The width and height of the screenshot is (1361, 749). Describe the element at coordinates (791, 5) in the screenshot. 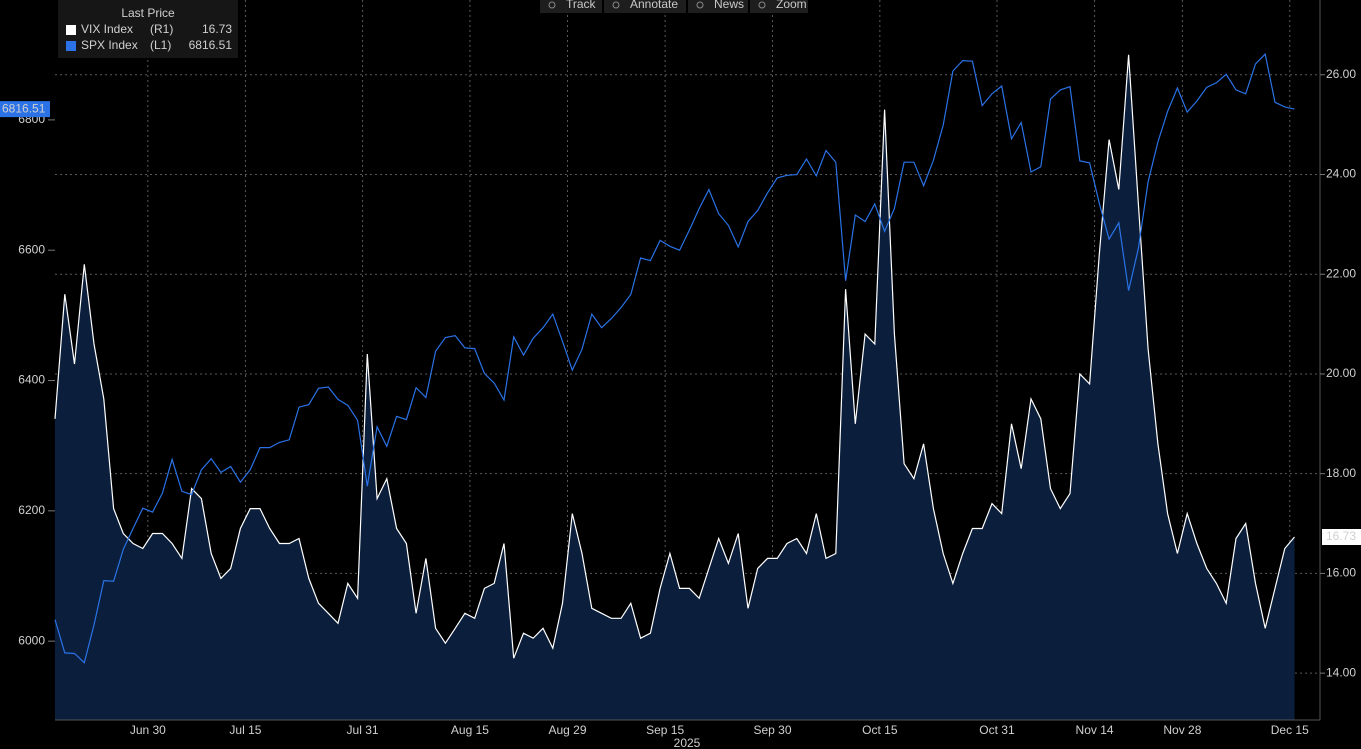

I see `toolbar-label: Zoom` at that location.